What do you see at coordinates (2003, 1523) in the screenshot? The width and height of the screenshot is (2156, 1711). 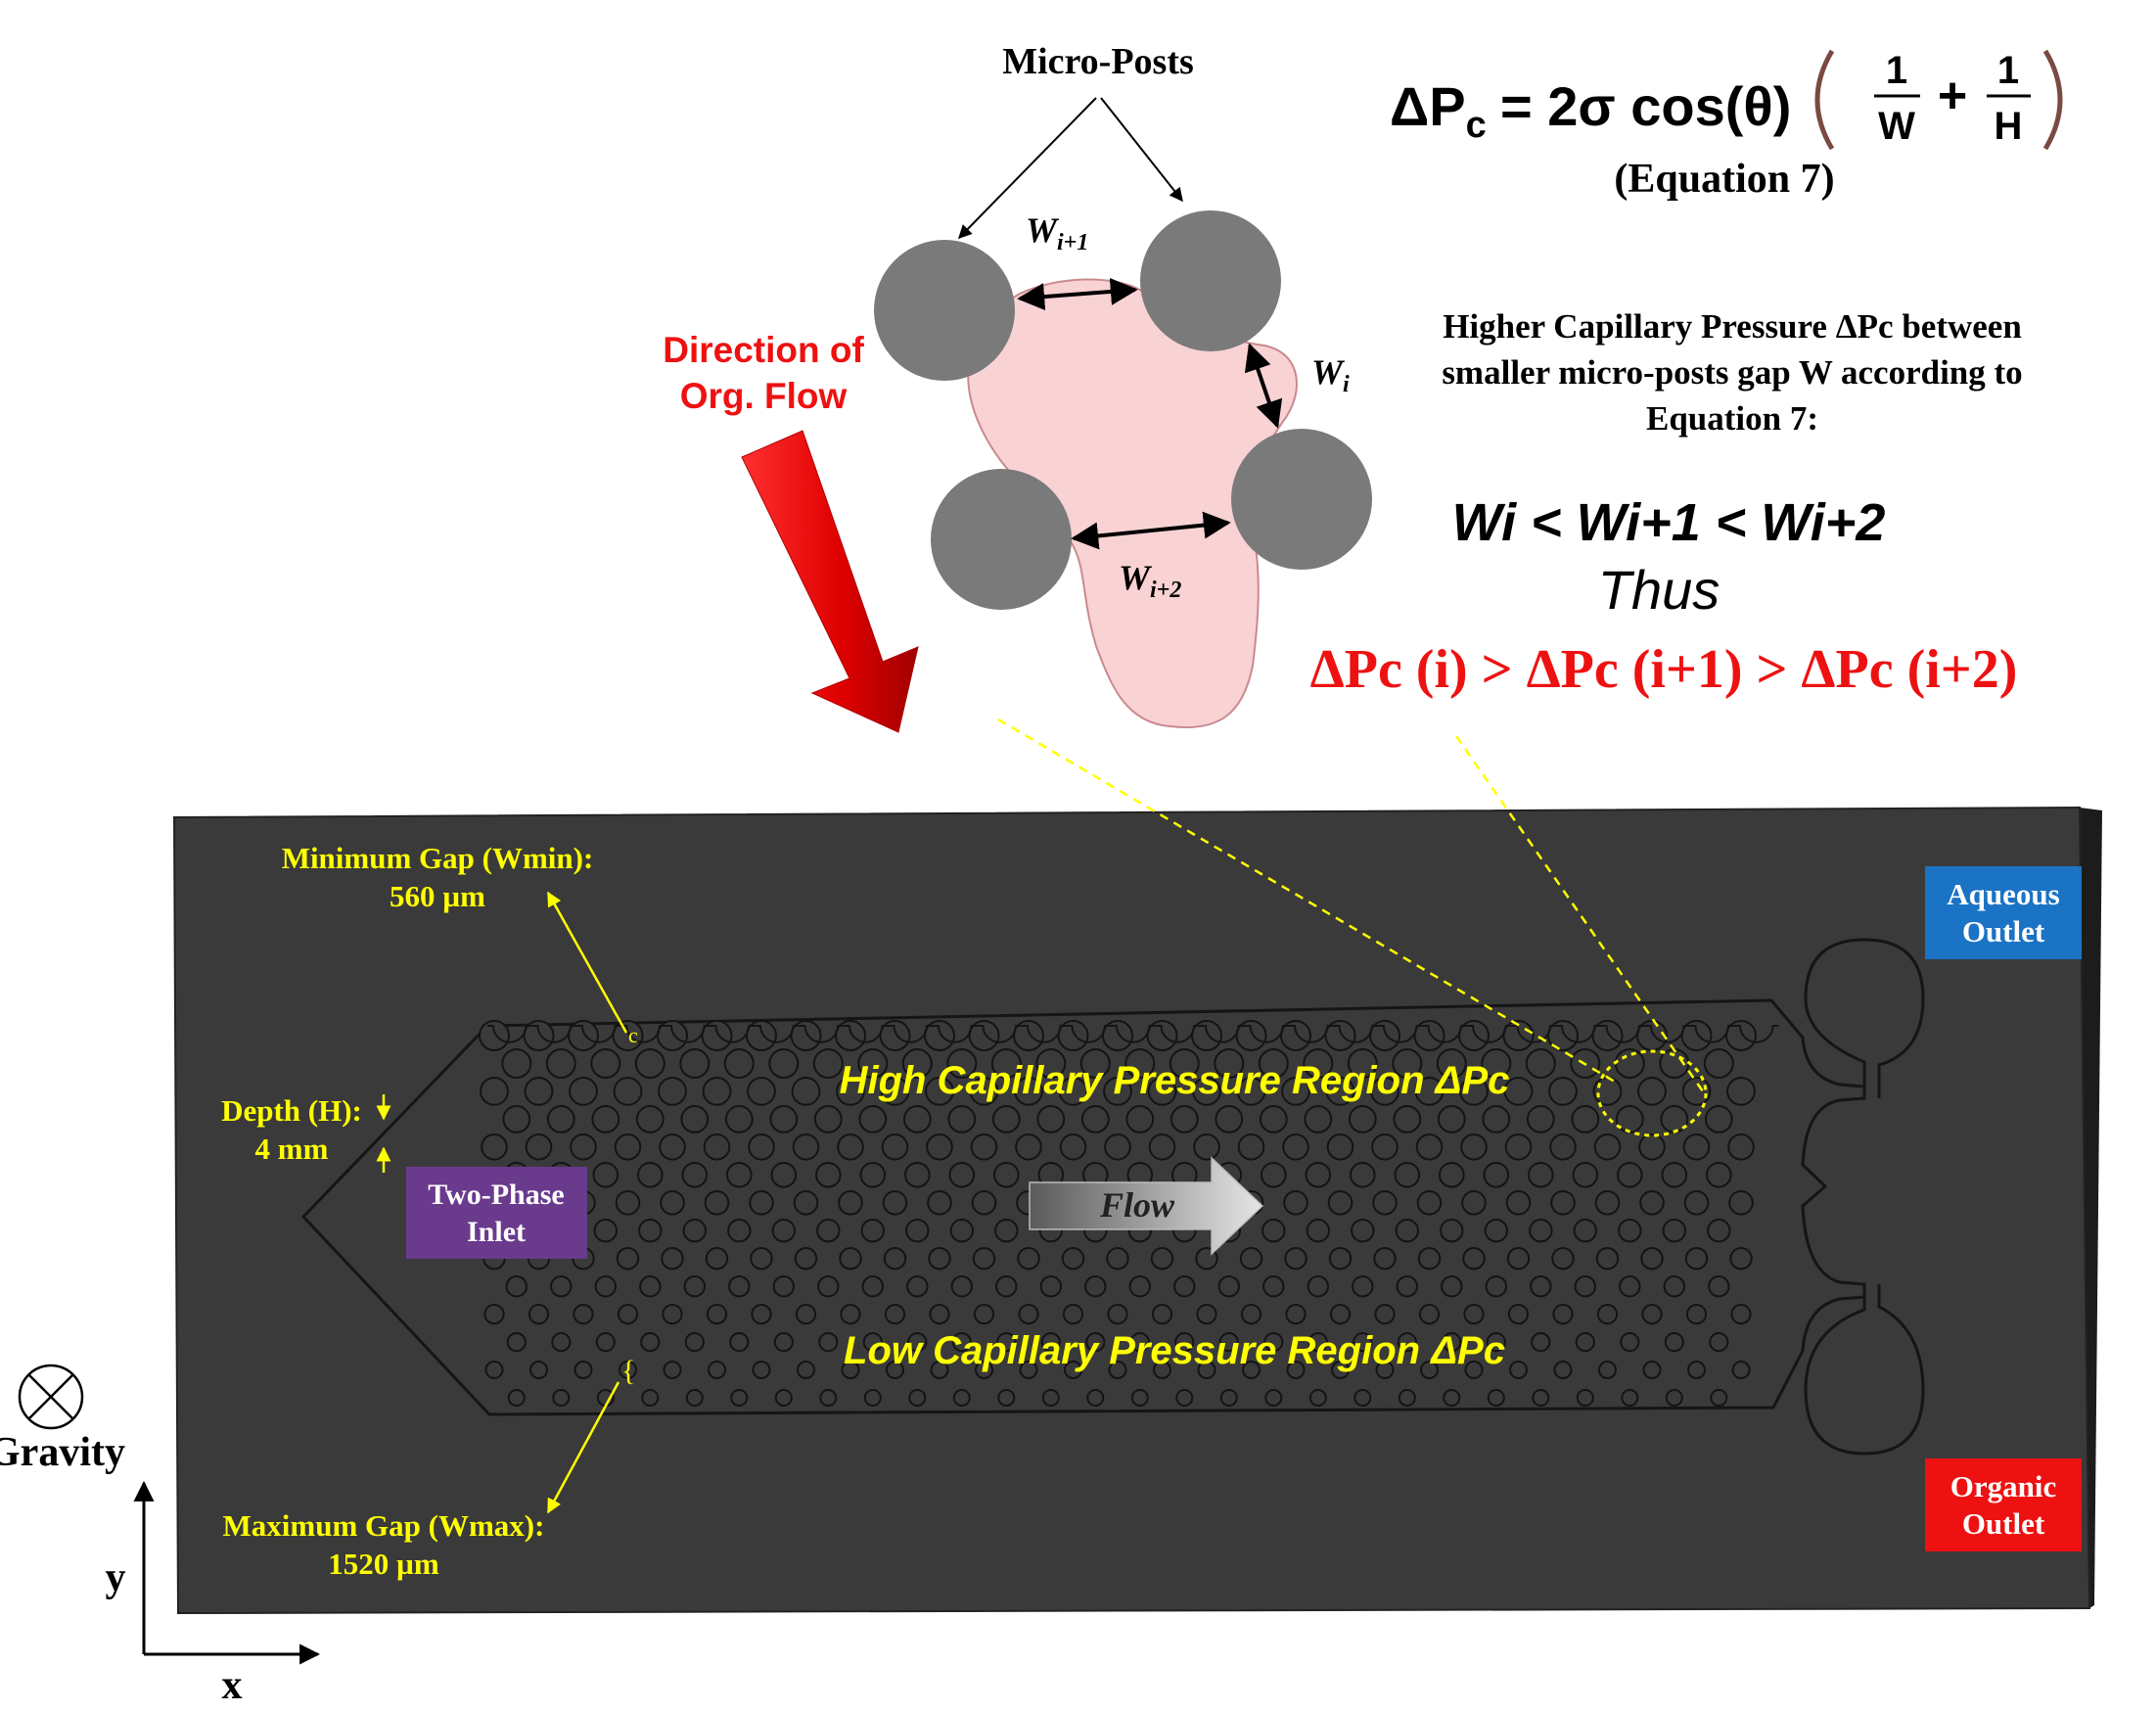 I see `organic-outlet-line2: Outlet` at bounding box center [2003, 1523].